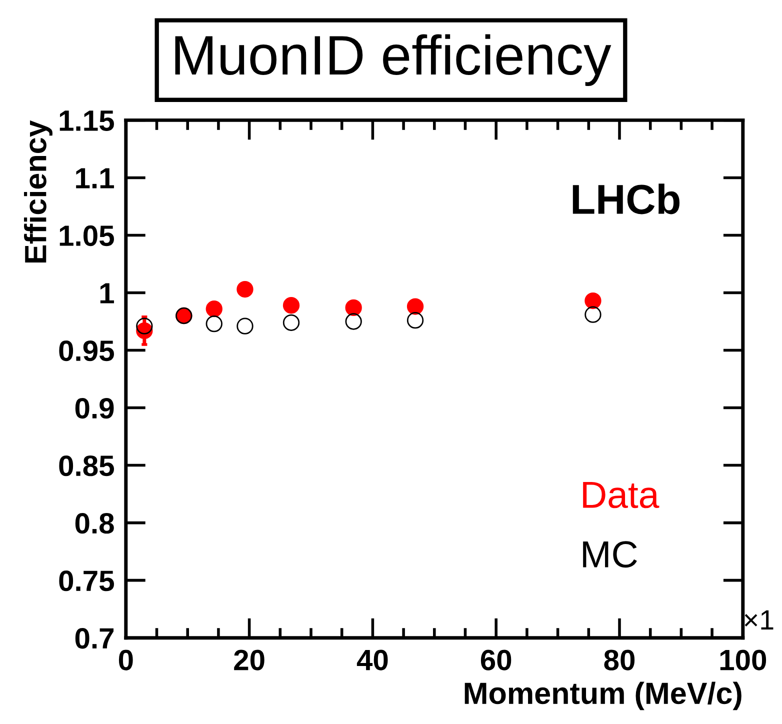 The width and height of the screenshot is (782, 724). I want to click on x-tick-label: 100, so click(743, 660).